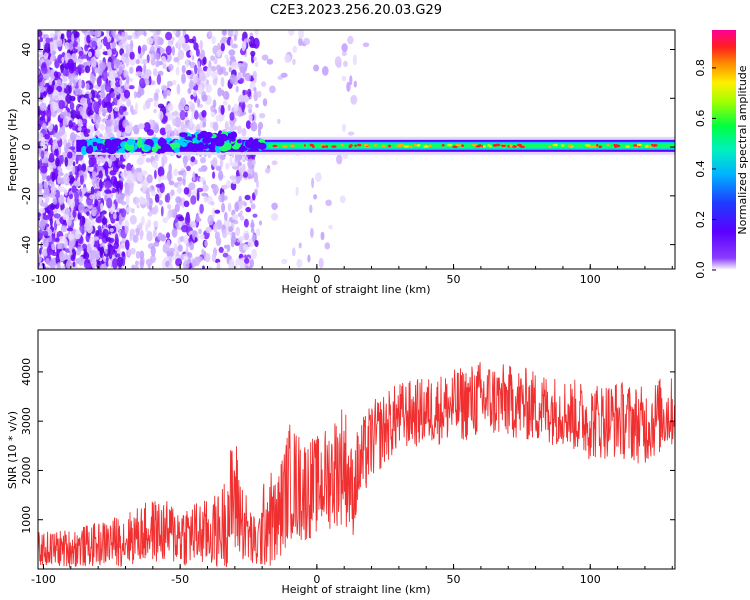 This screenshot has height=600, width=750. I want to click on snr-x-tick-label: 100, so click(590, 579).